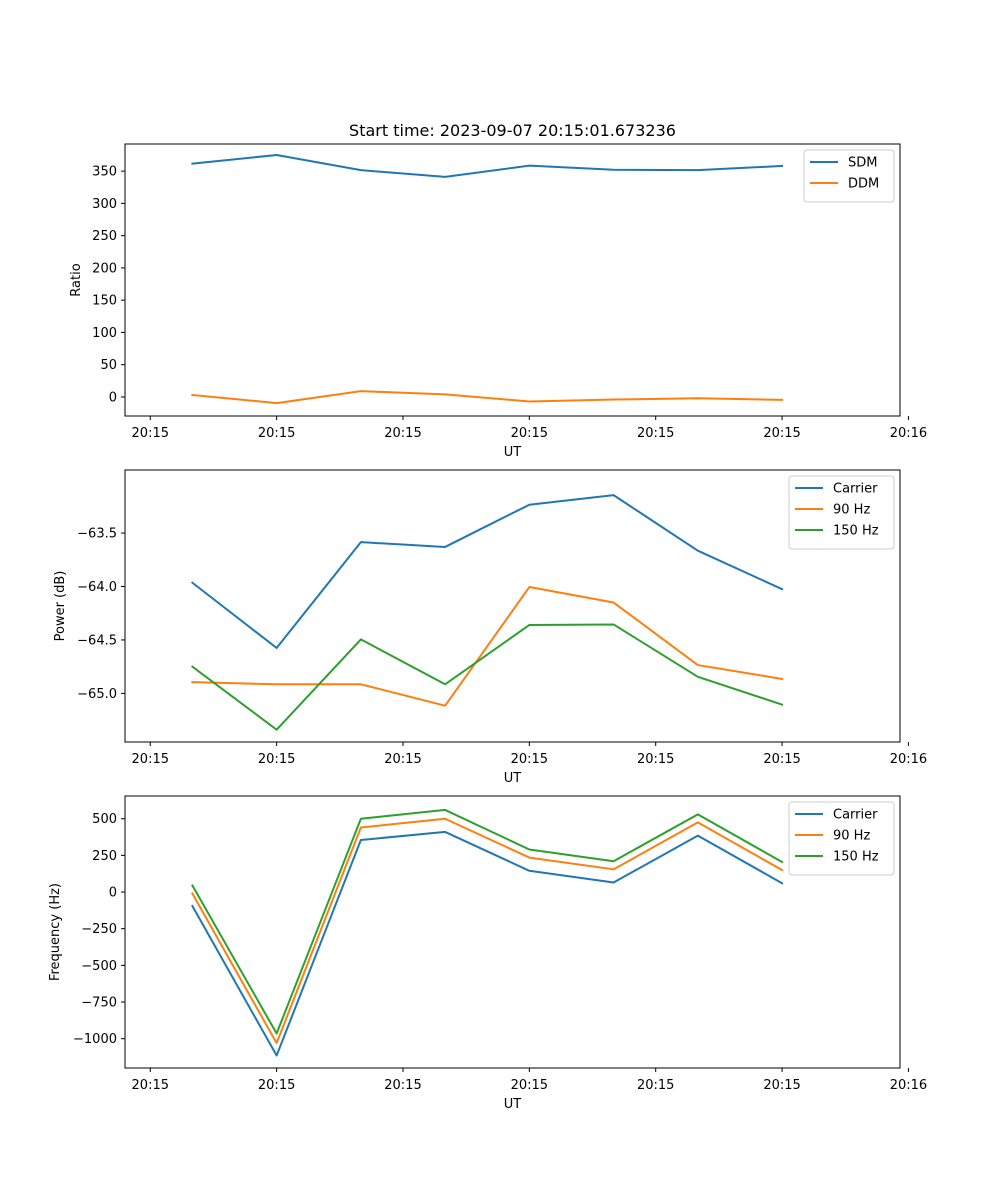 This screenshot has height=1200, width=1000. Describe the element at coordinates (104, 172) in the screenshot. I see `y-tick-label: 350` at that location.